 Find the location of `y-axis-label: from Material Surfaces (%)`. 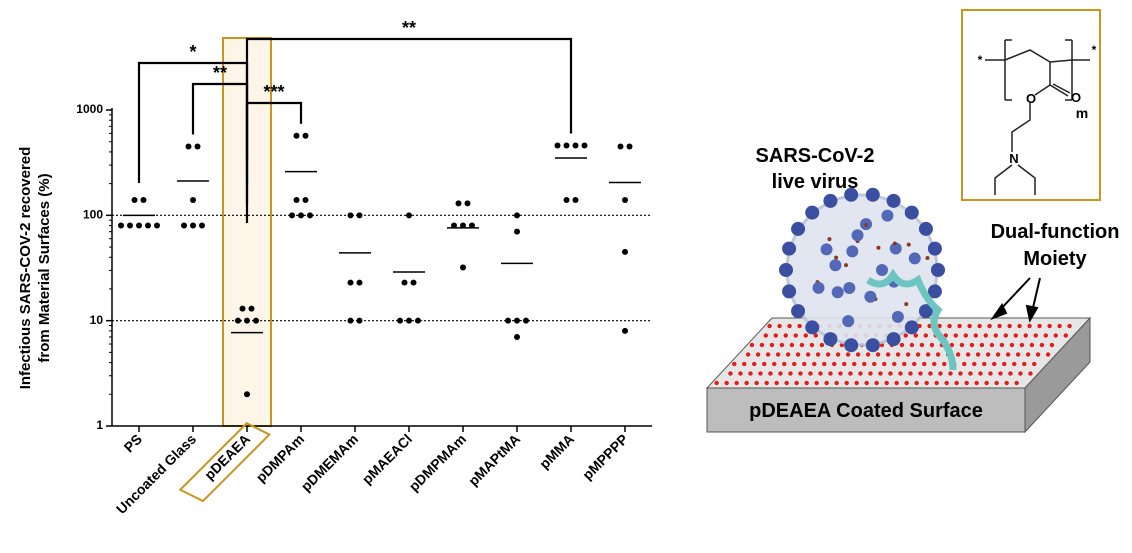

y-axis-label: from Material Surfaces (%) is located at coordinates (44, 267).